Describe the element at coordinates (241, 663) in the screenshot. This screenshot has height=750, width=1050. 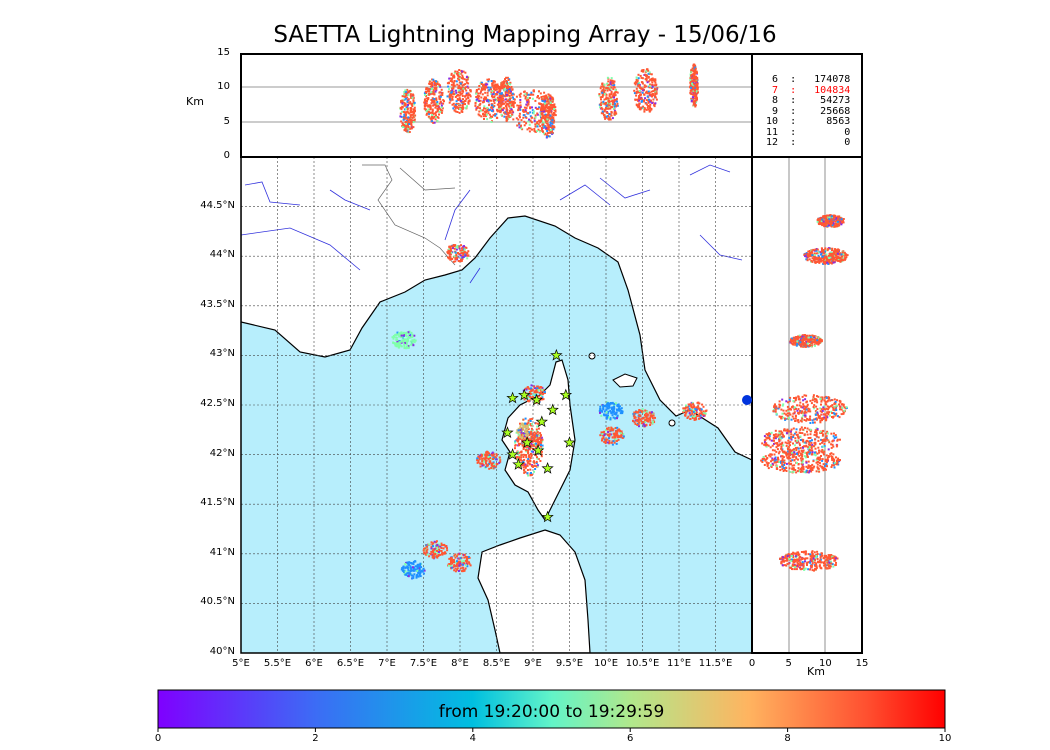
I see `lon-tick-label: 5°E` at that location.